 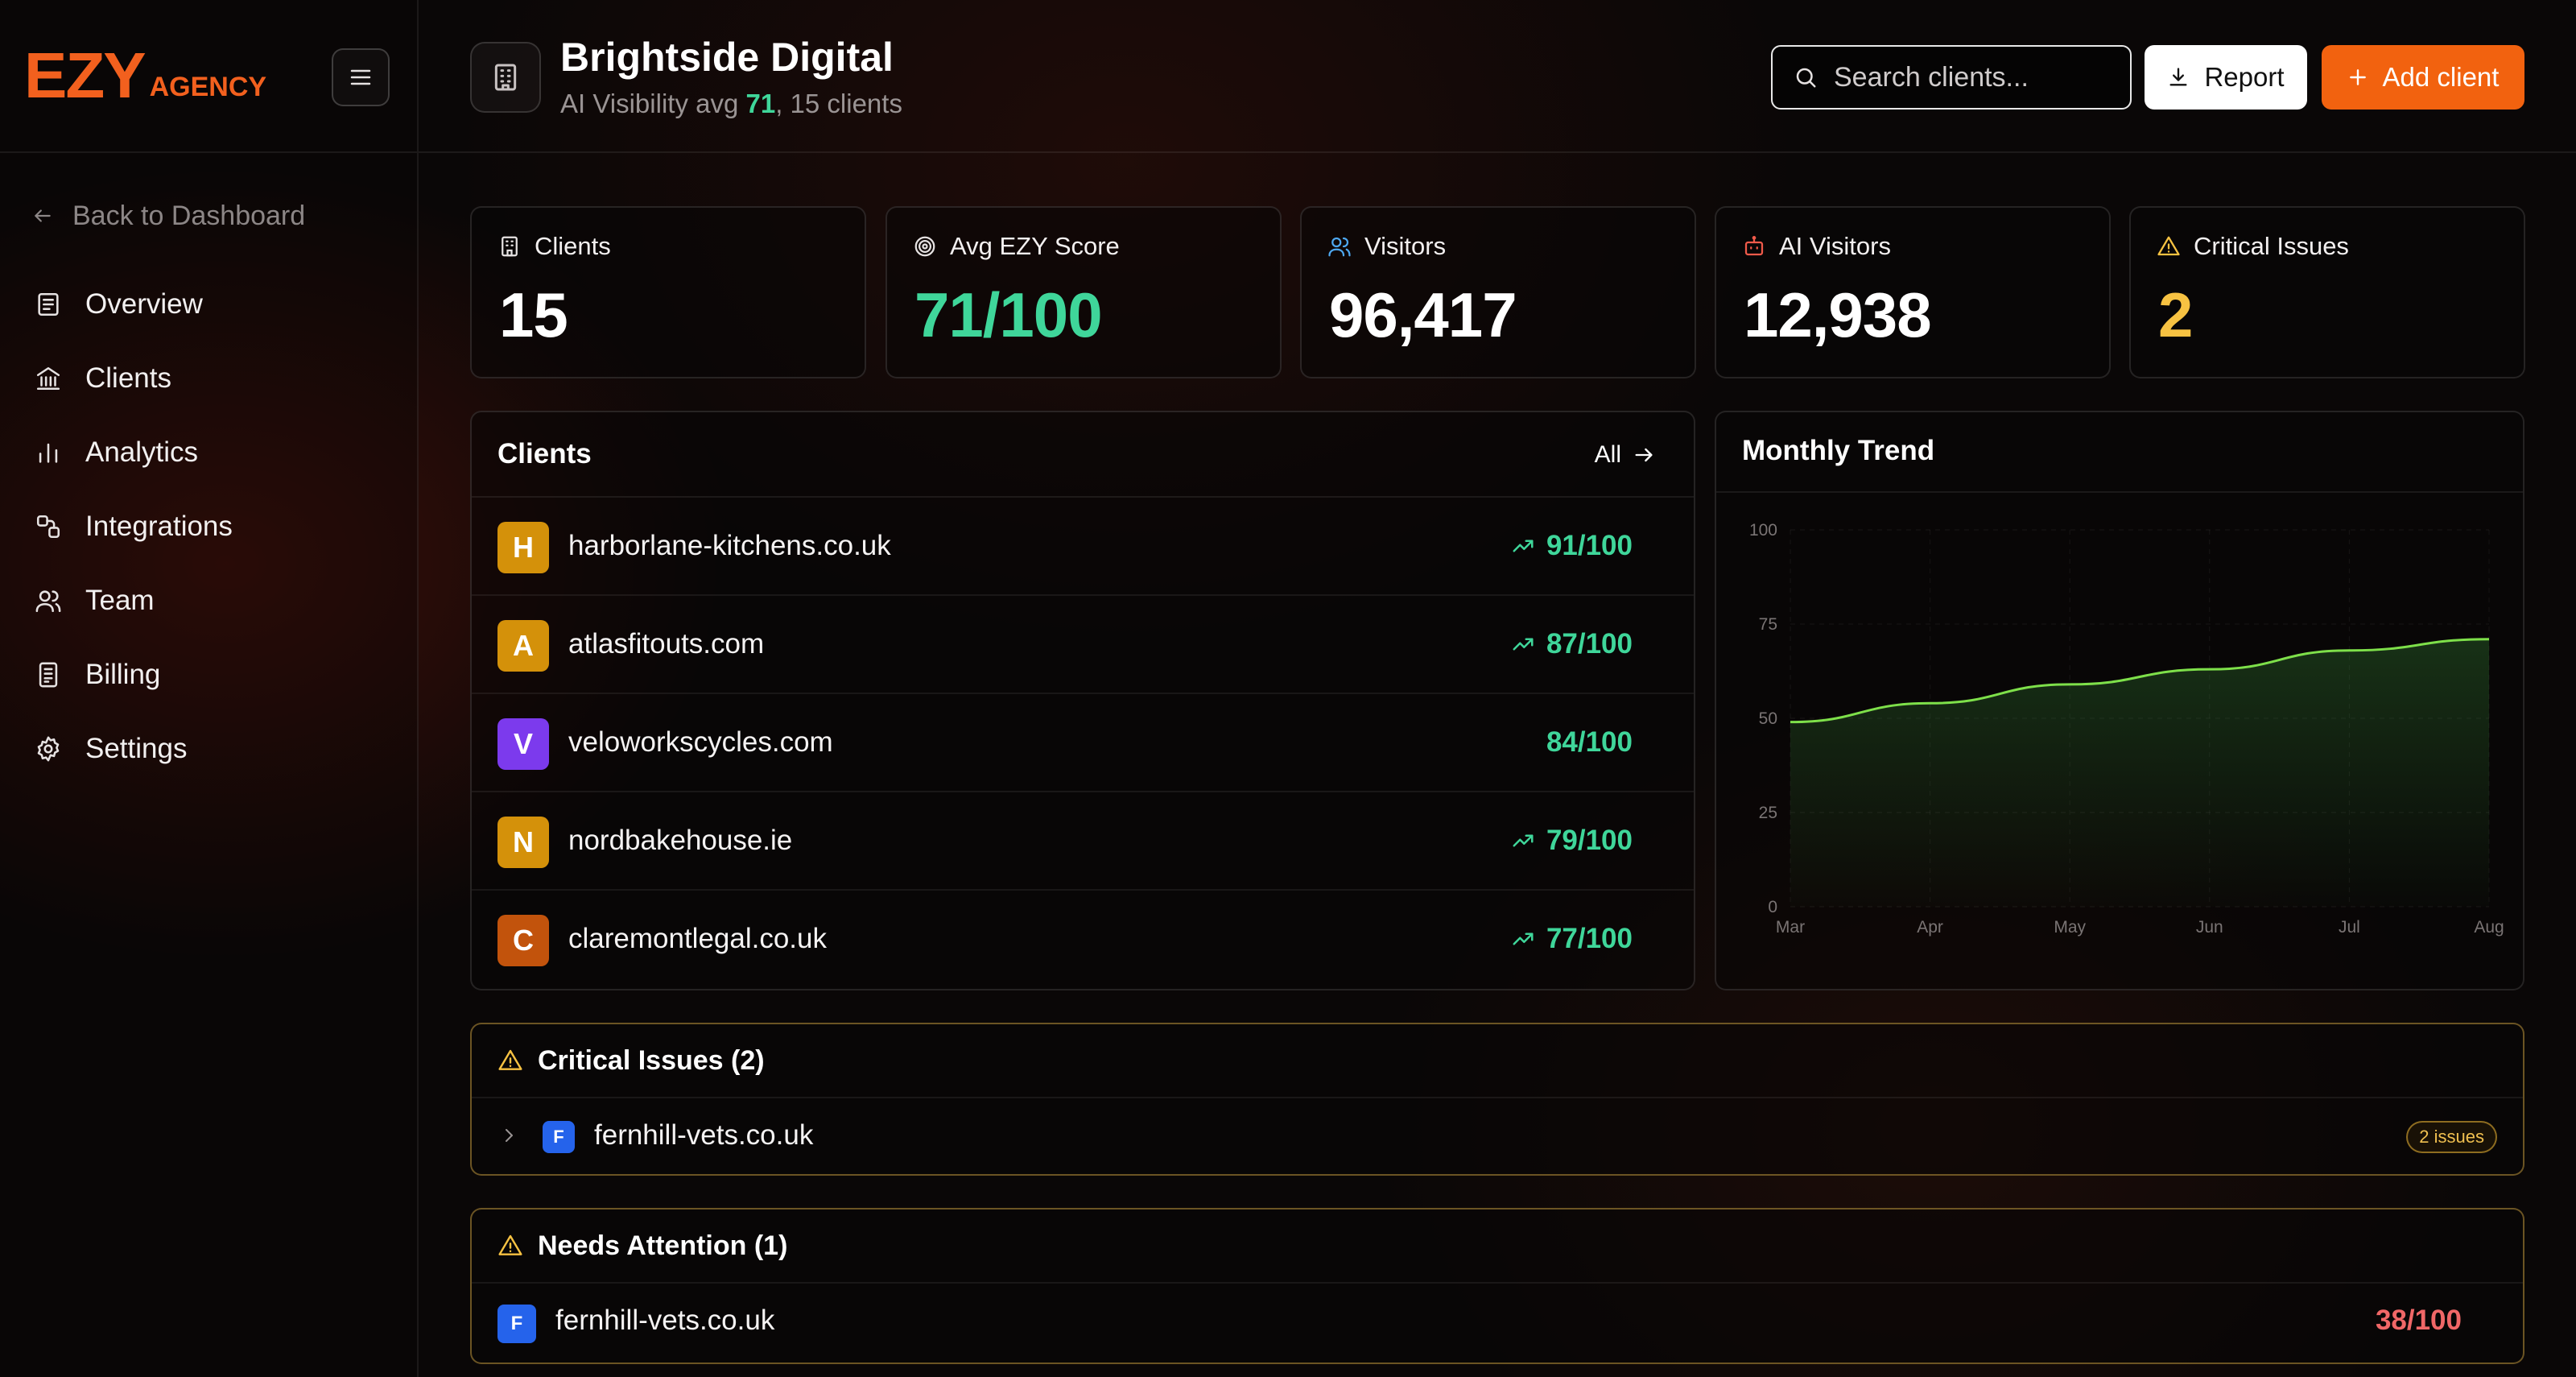 What do you see at coordinates (727, 57) in the screenshot?
I see `page-title: Brightside Digital` at bounding box center [727, 57].